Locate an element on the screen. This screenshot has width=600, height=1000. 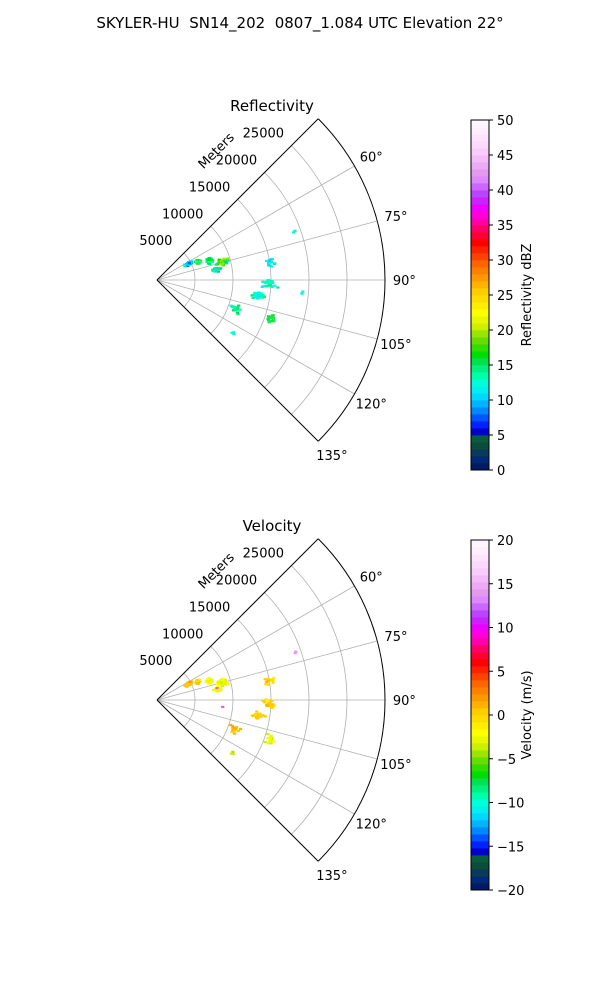
colorbar-tick-label: 30 is located at coordinates (505, 261).